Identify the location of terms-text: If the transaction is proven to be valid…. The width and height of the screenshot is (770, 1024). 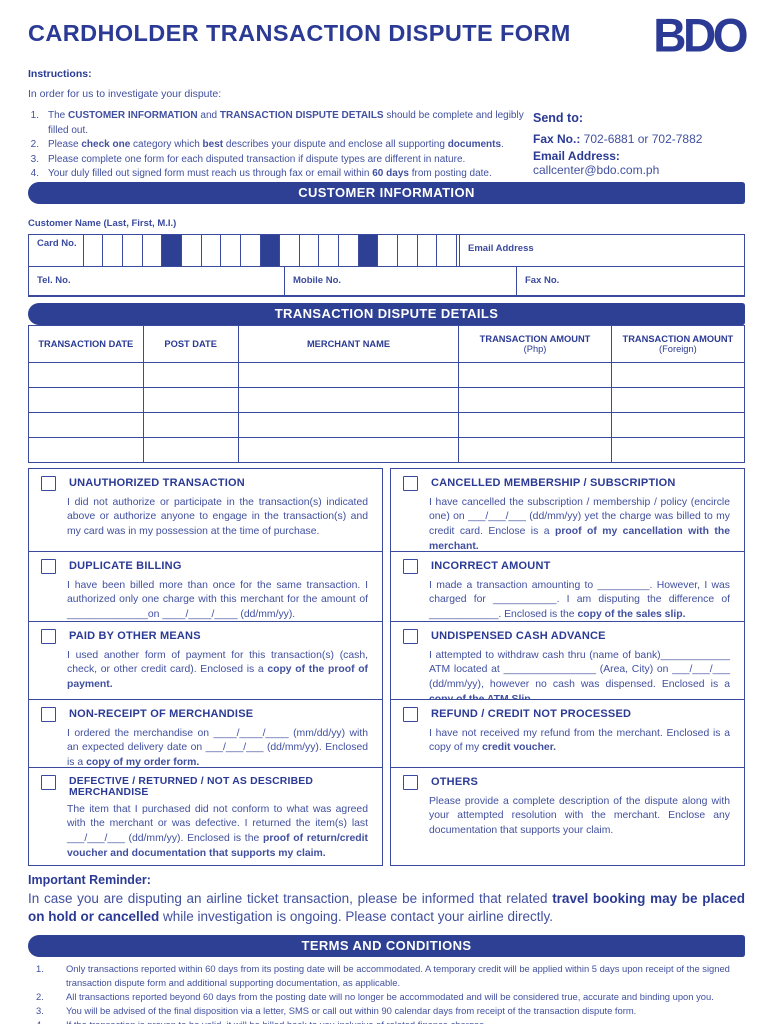
(276, 1021).